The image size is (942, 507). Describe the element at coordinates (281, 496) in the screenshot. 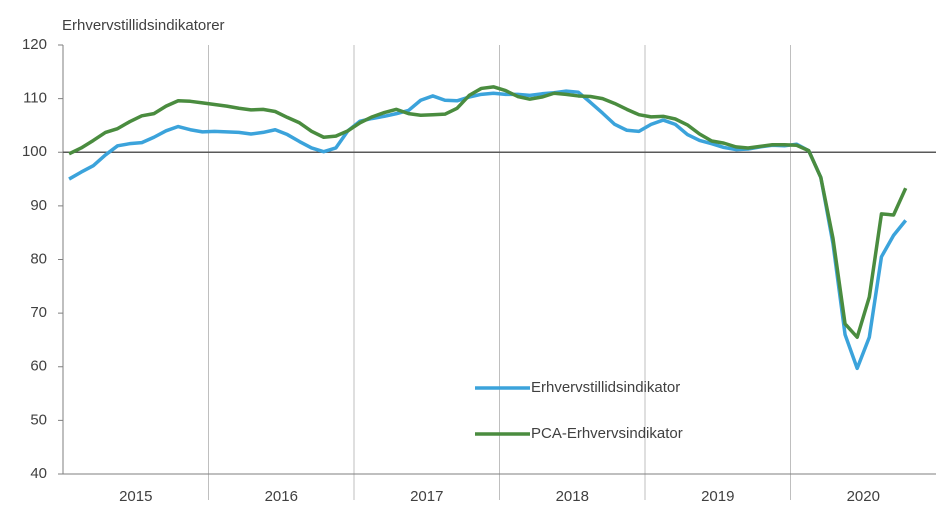

I see `x-tick-label: 2016` at that location.